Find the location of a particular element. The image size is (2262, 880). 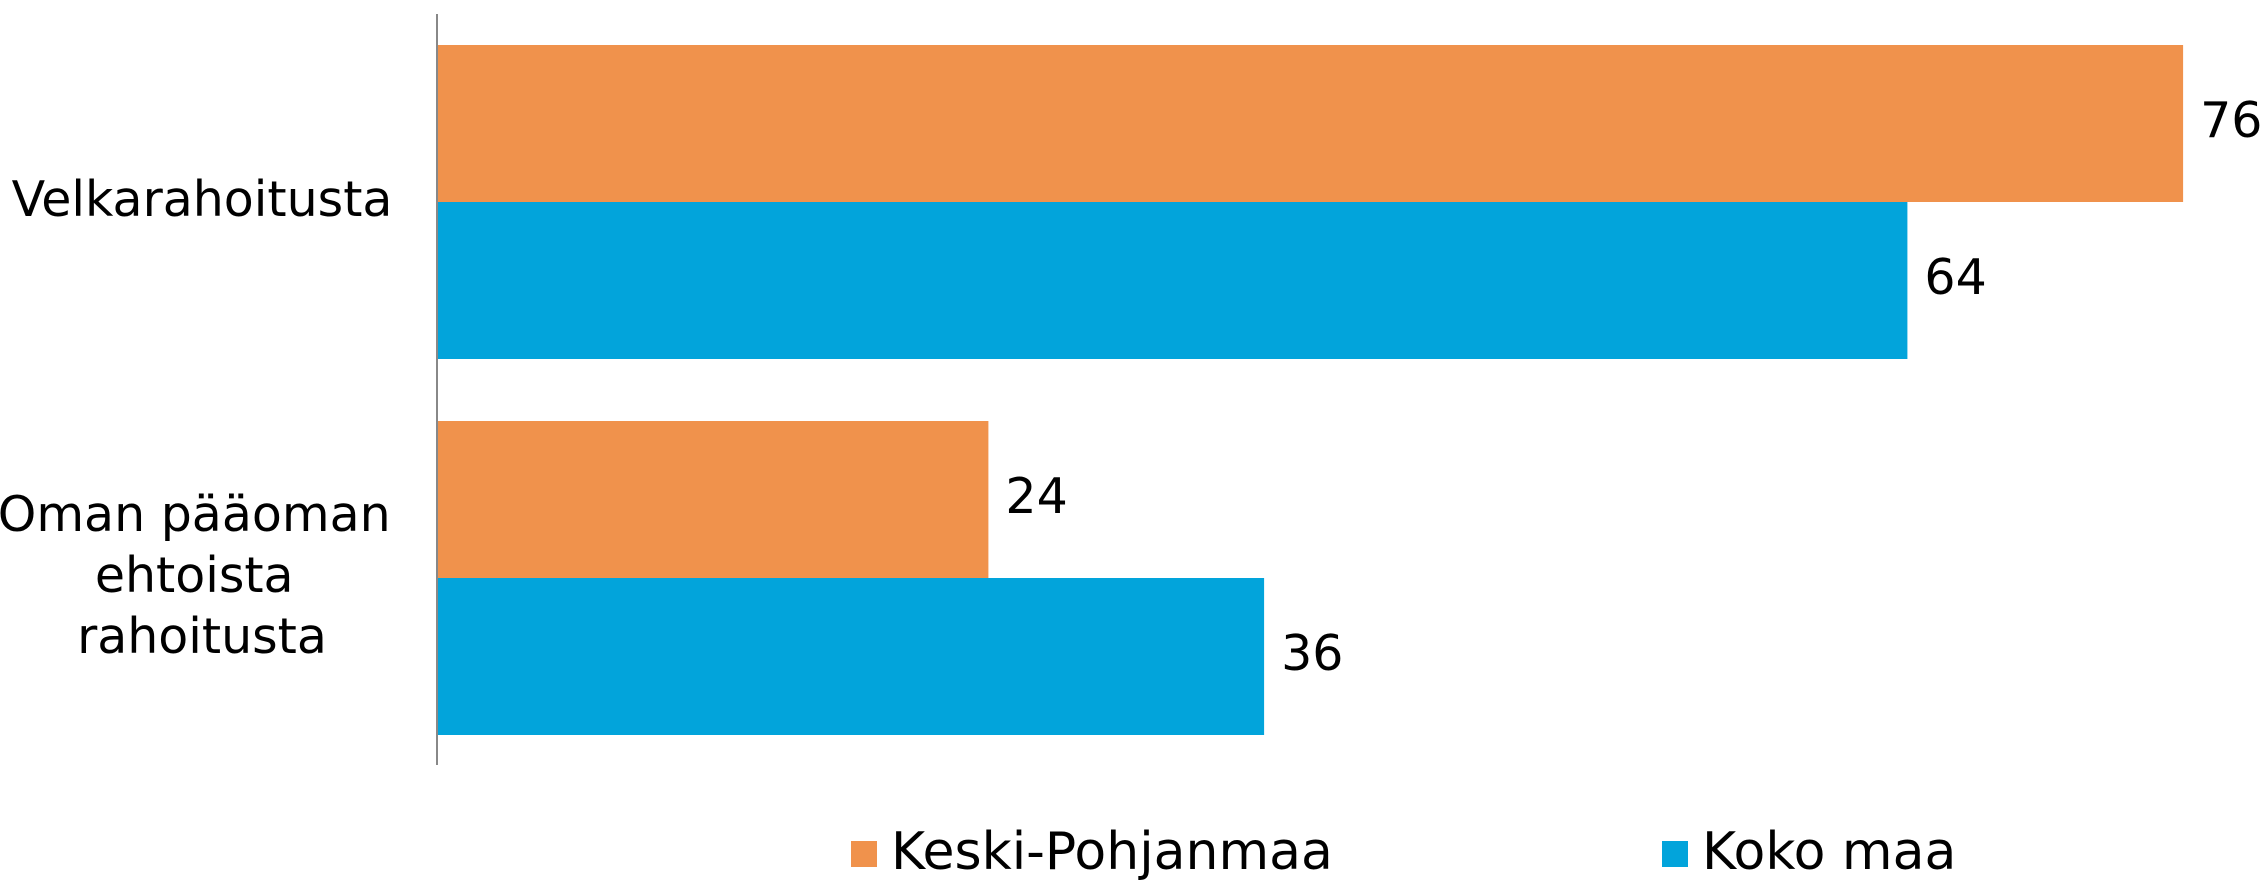

category-label: Velkarahoitusta is located at coordinates (202, 199).